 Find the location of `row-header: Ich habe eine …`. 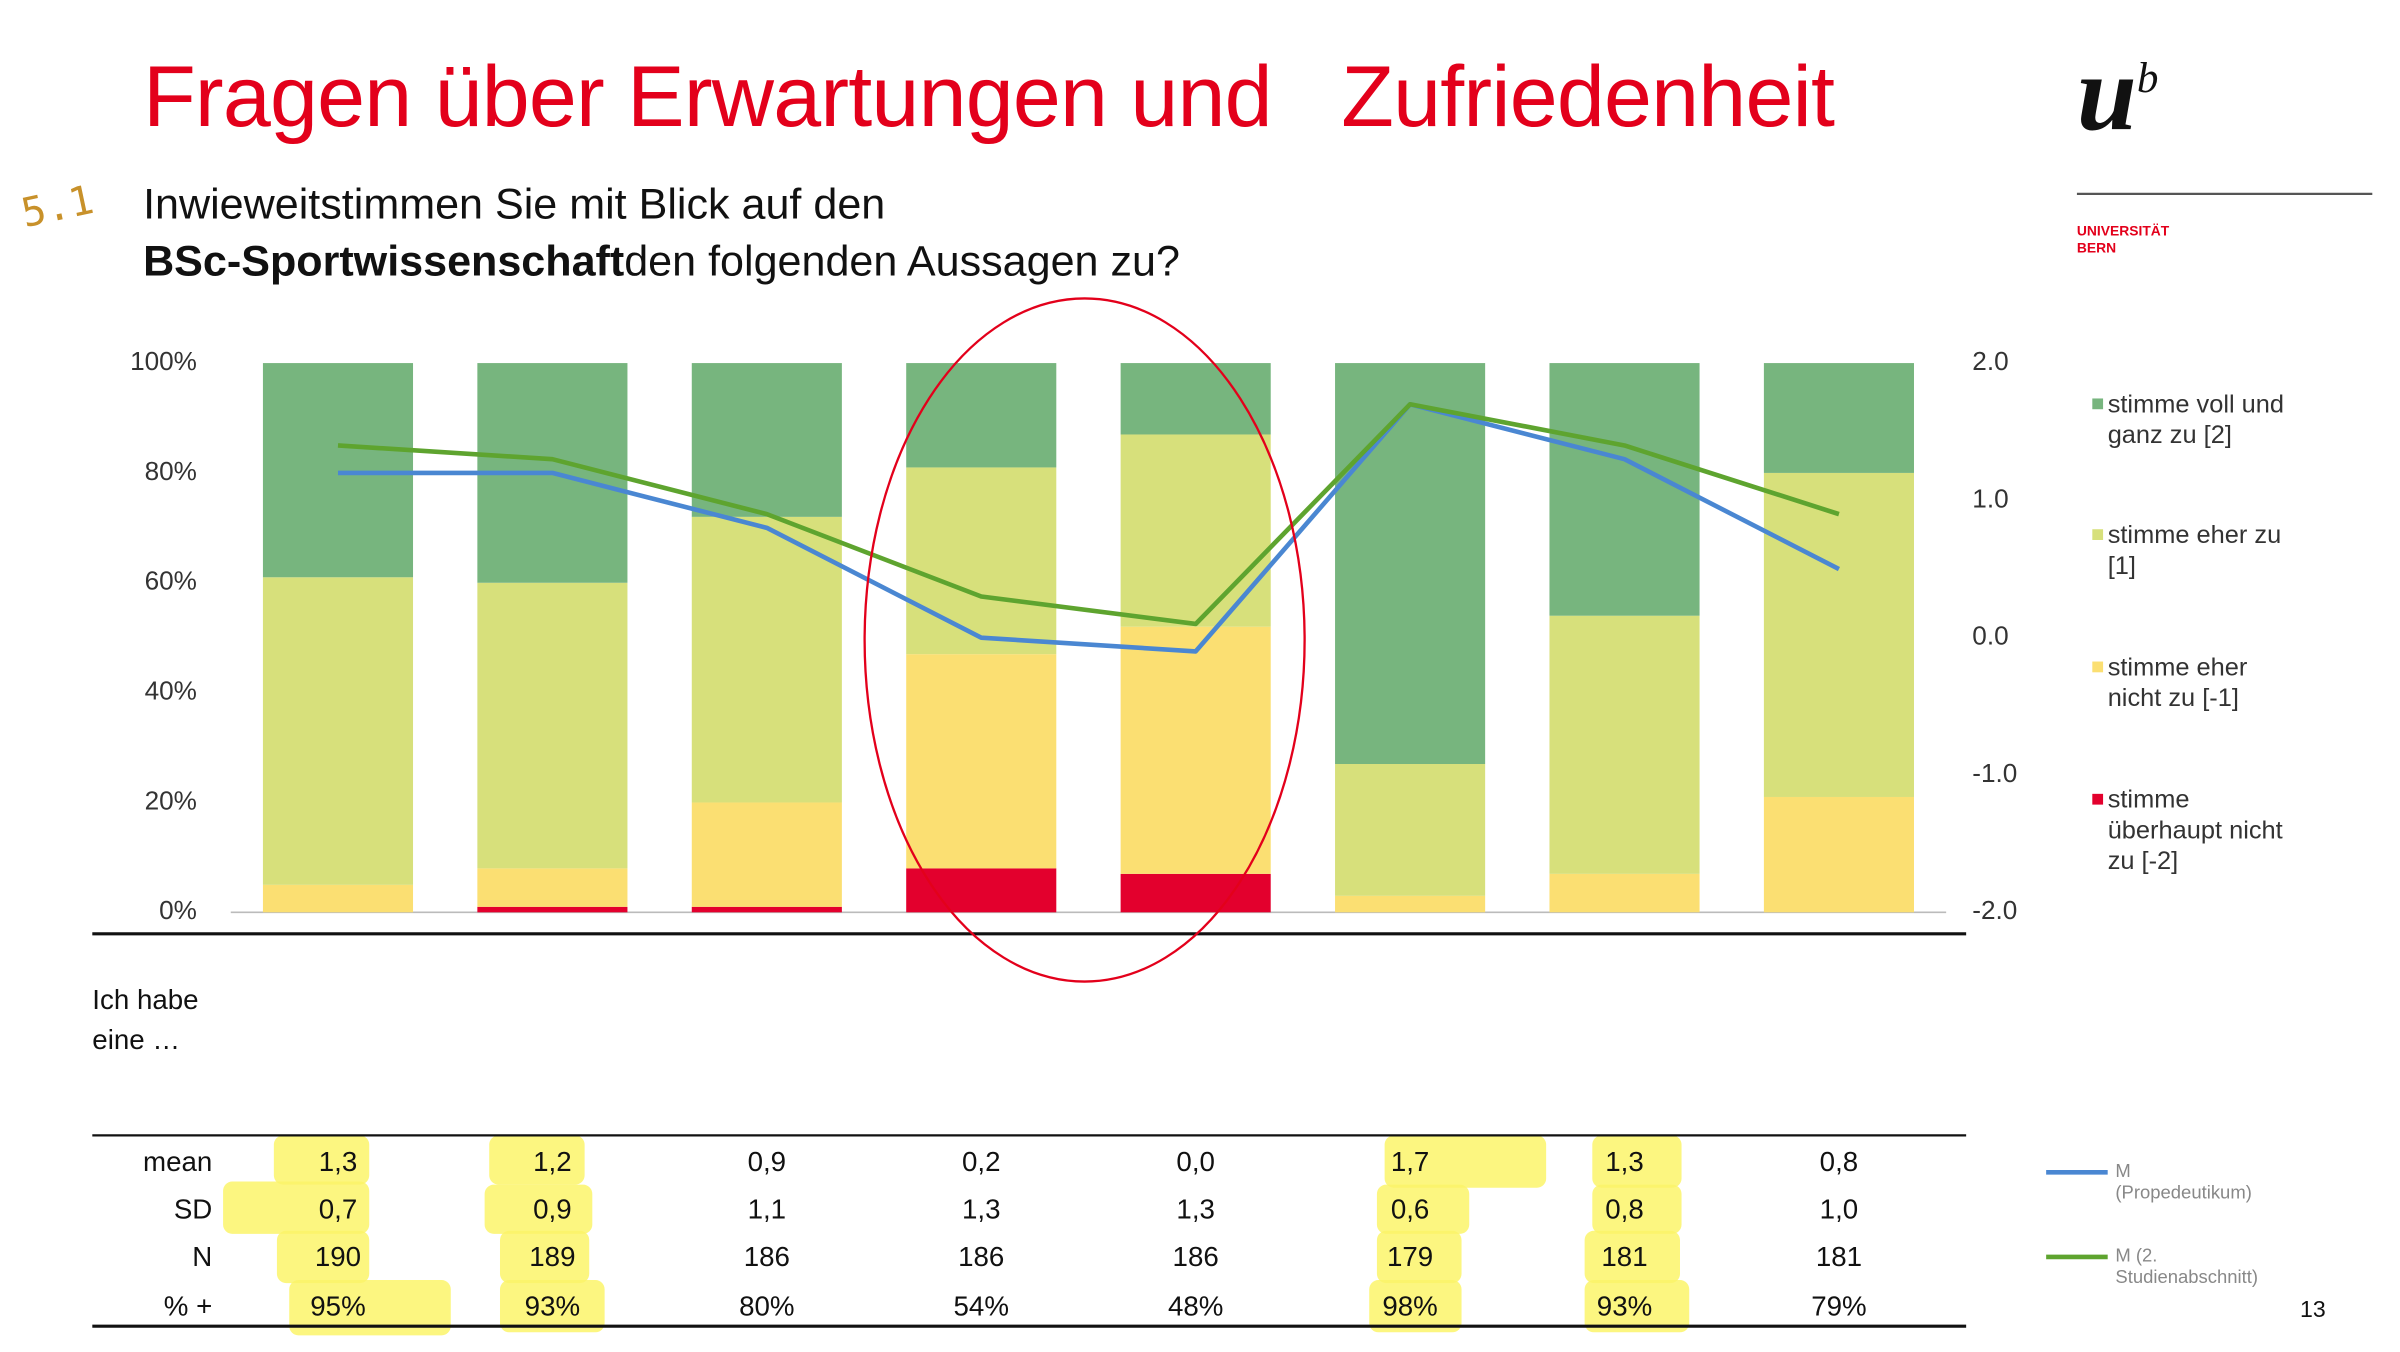

row-header: Ich habe eine … is located at coordinates (145, 1020).